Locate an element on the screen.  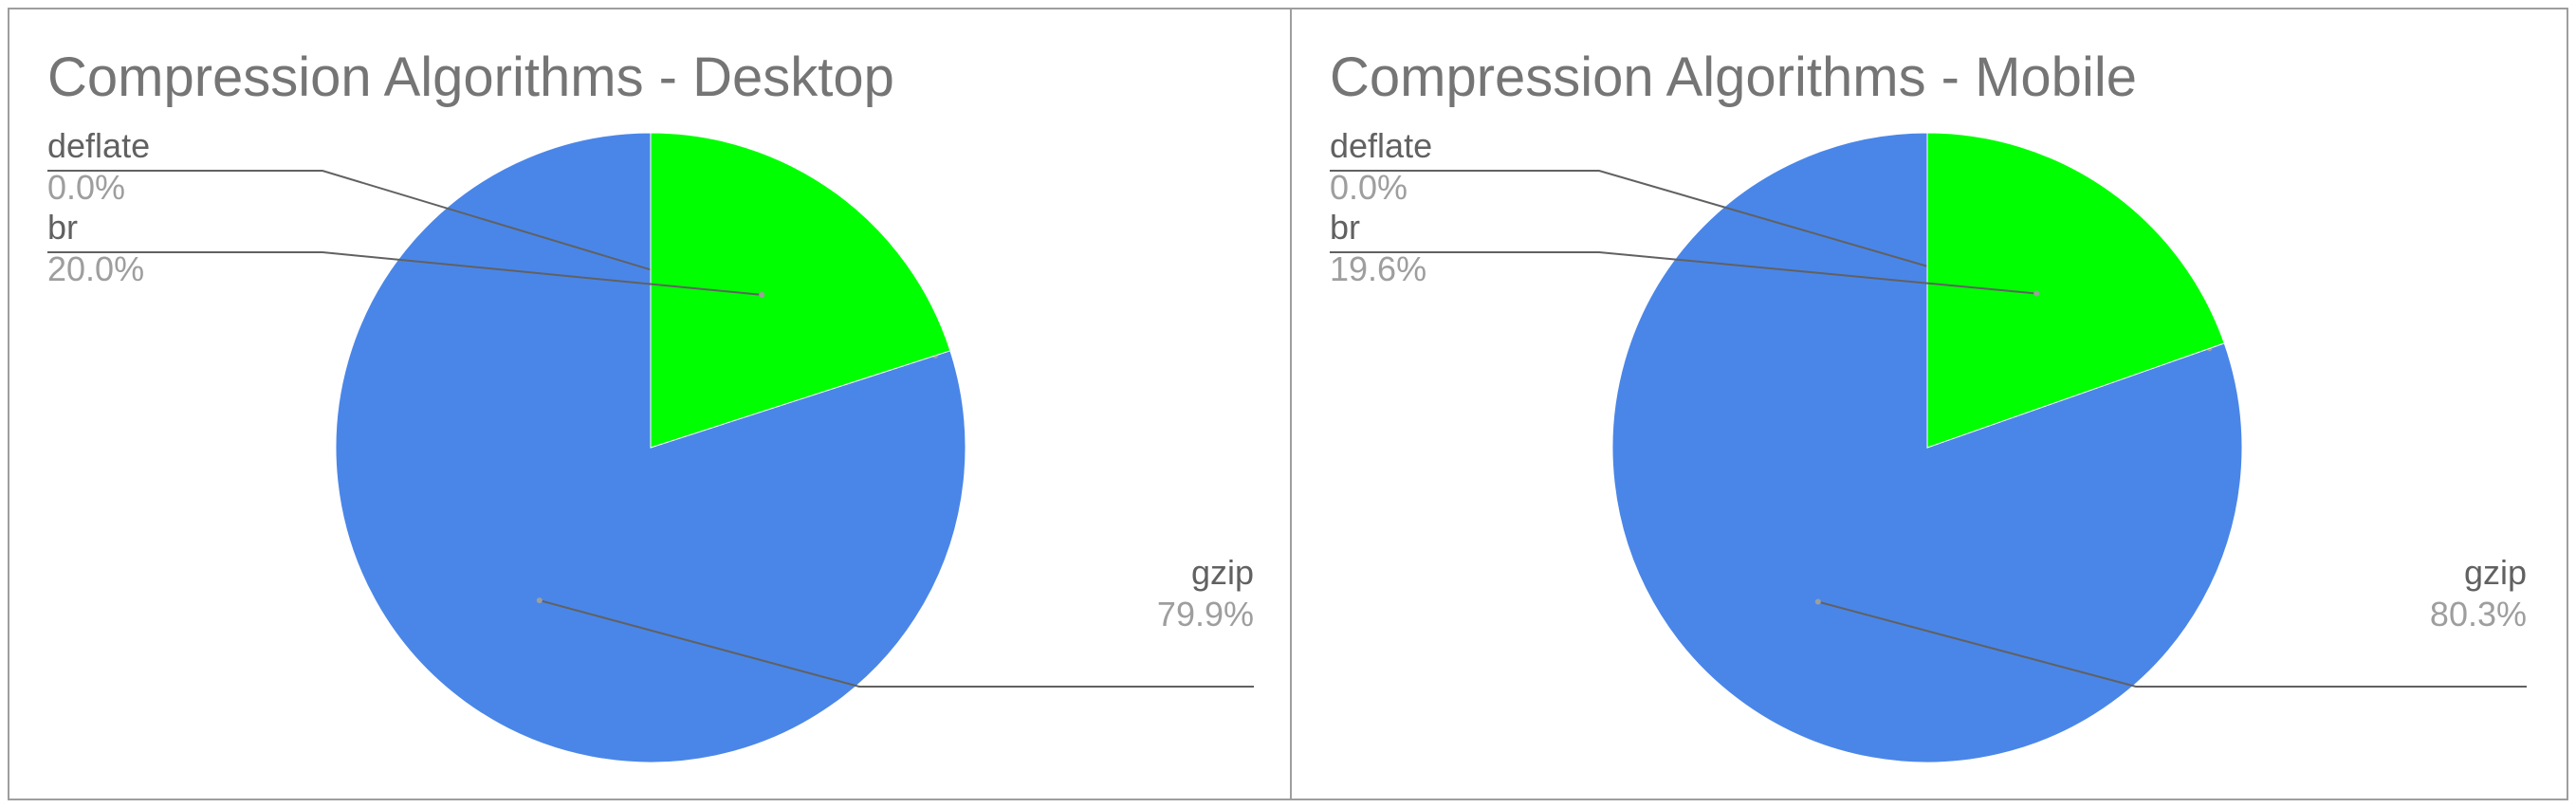
slice-percent-br: 20.0% is located at coordinates (95, 268).